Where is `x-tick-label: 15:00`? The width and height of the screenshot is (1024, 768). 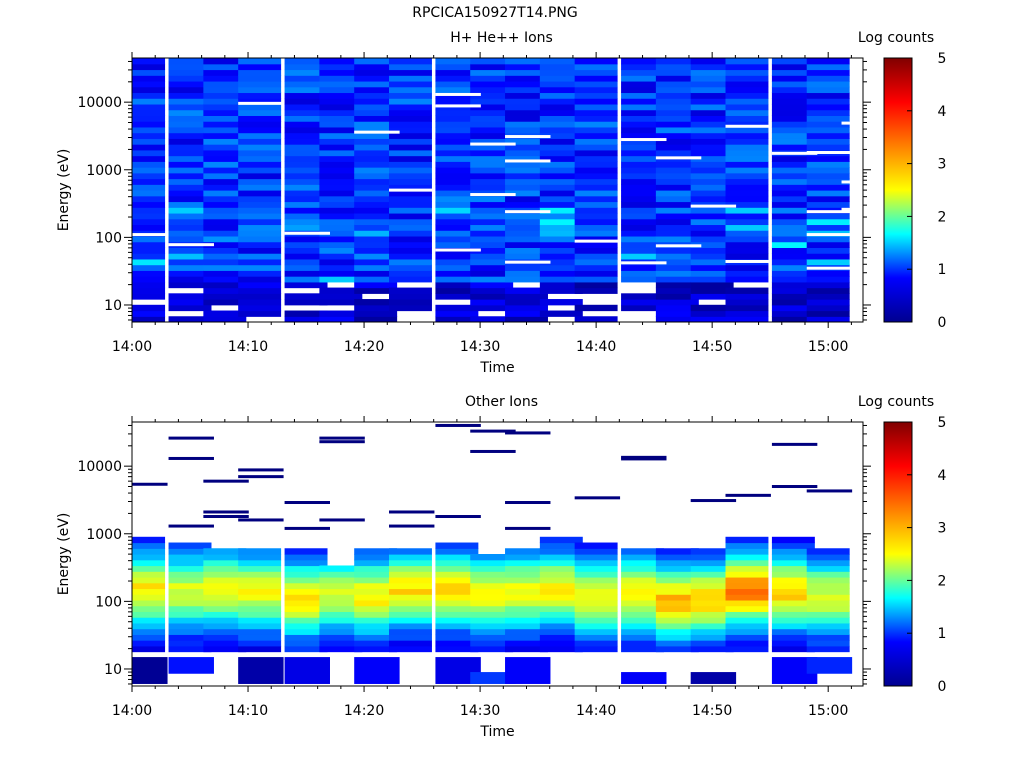 x-tick-label: 15:00 is located at coordinates (828, 347).